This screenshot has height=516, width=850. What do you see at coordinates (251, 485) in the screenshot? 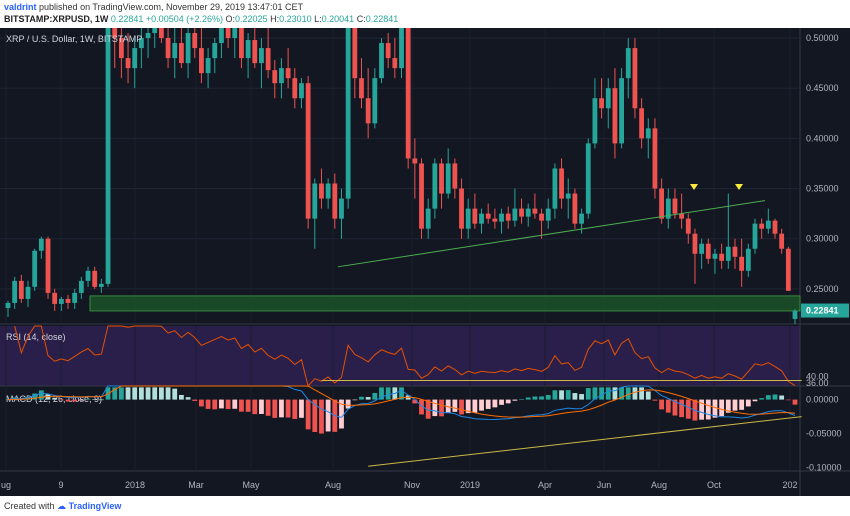
I see `x-tick-label: May` at bounding box center [251, 485].